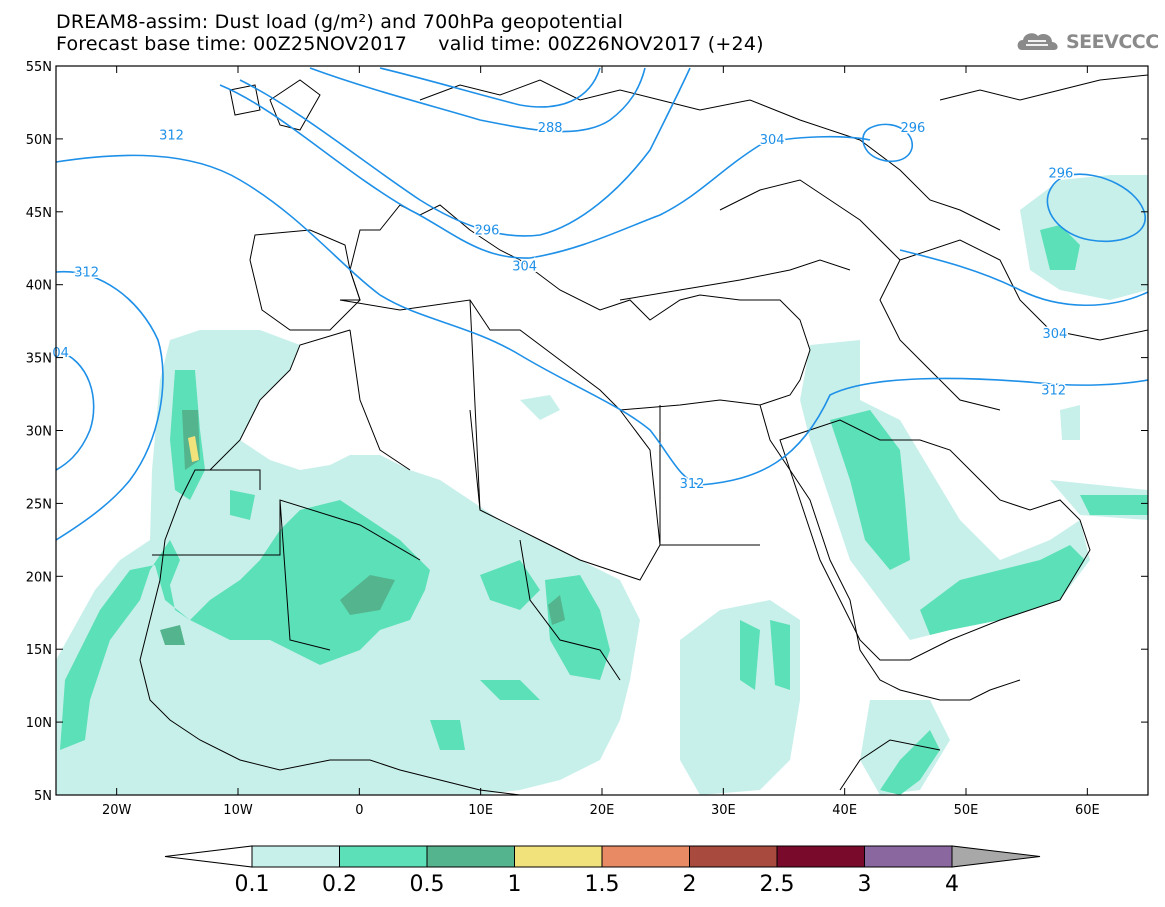 This screenshot has width=1165, height=907. What do you see at coordinates (1087, 810) in the screenshot?
I see `lon-tick-label: 60E` at bounding box center [1087, 810].